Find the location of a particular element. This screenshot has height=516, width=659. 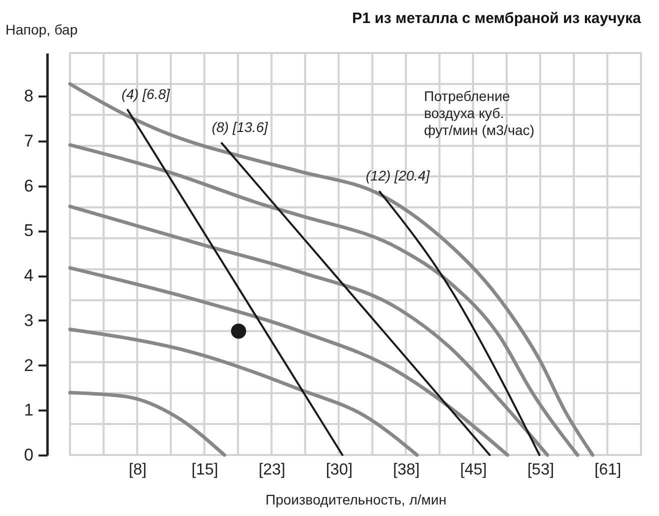

annotation: (12) [20.4] is located at coordinates (398, 176).